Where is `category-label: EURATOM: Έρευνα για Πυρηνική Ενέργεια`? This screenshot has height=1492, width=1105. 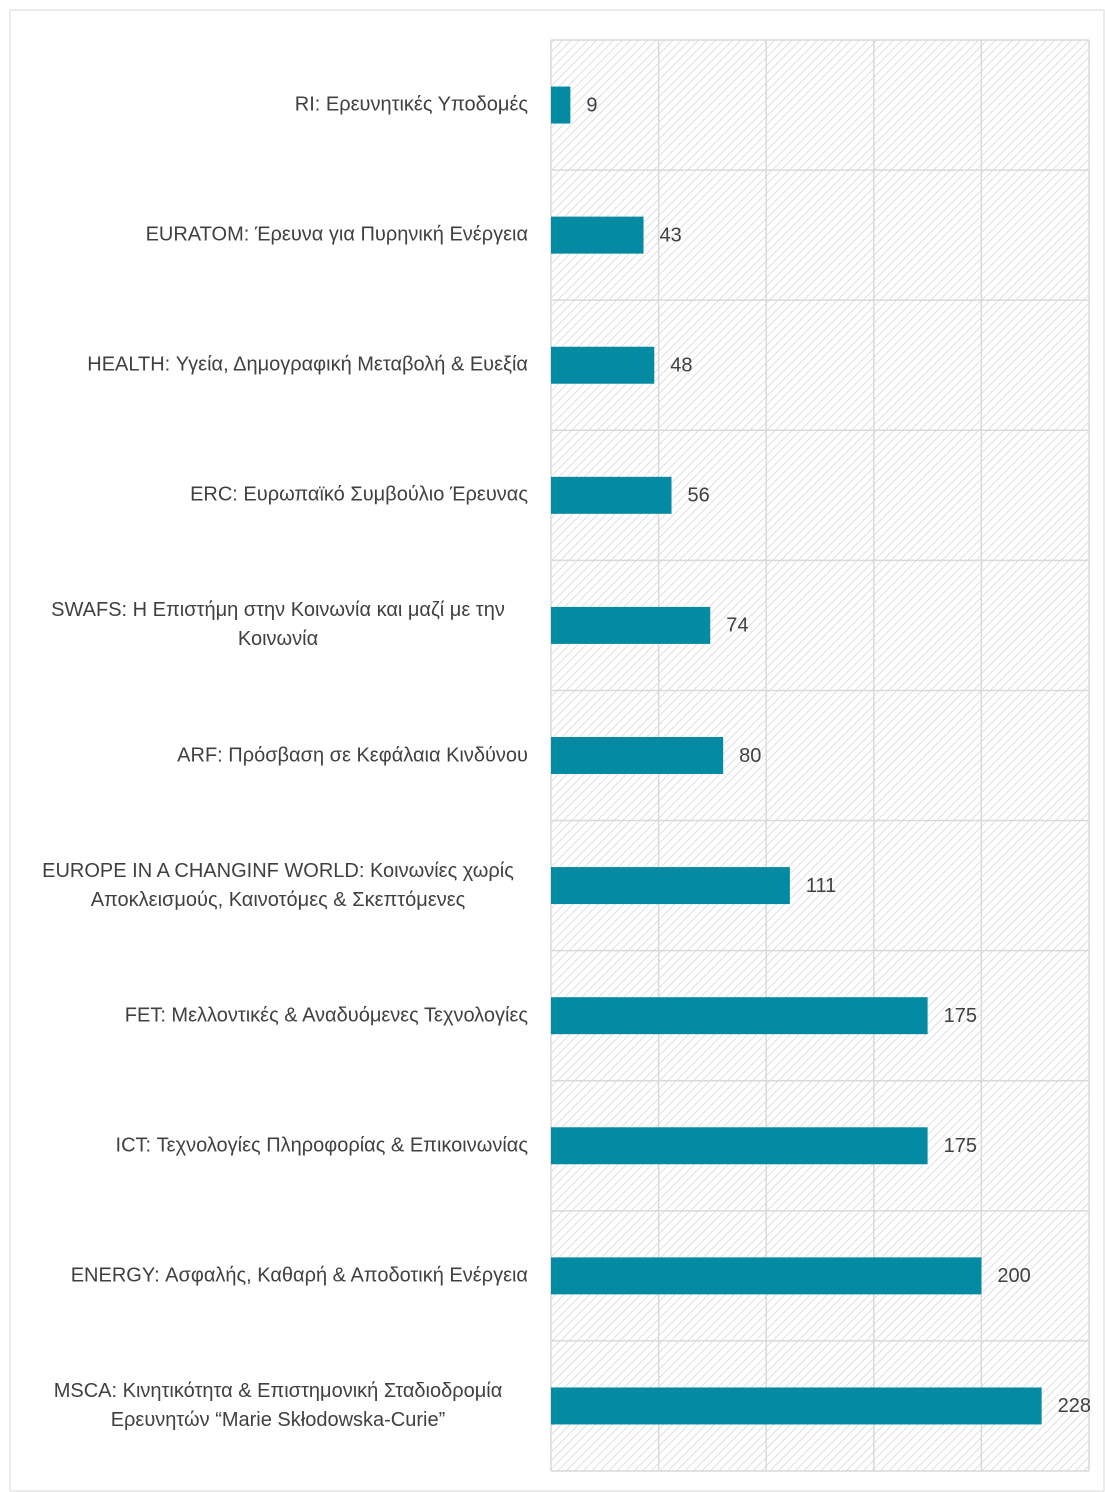
category-label: EURATOM: Έρευνα για Πυρηνική Ενέργεια is located at coordinates (336, 234).